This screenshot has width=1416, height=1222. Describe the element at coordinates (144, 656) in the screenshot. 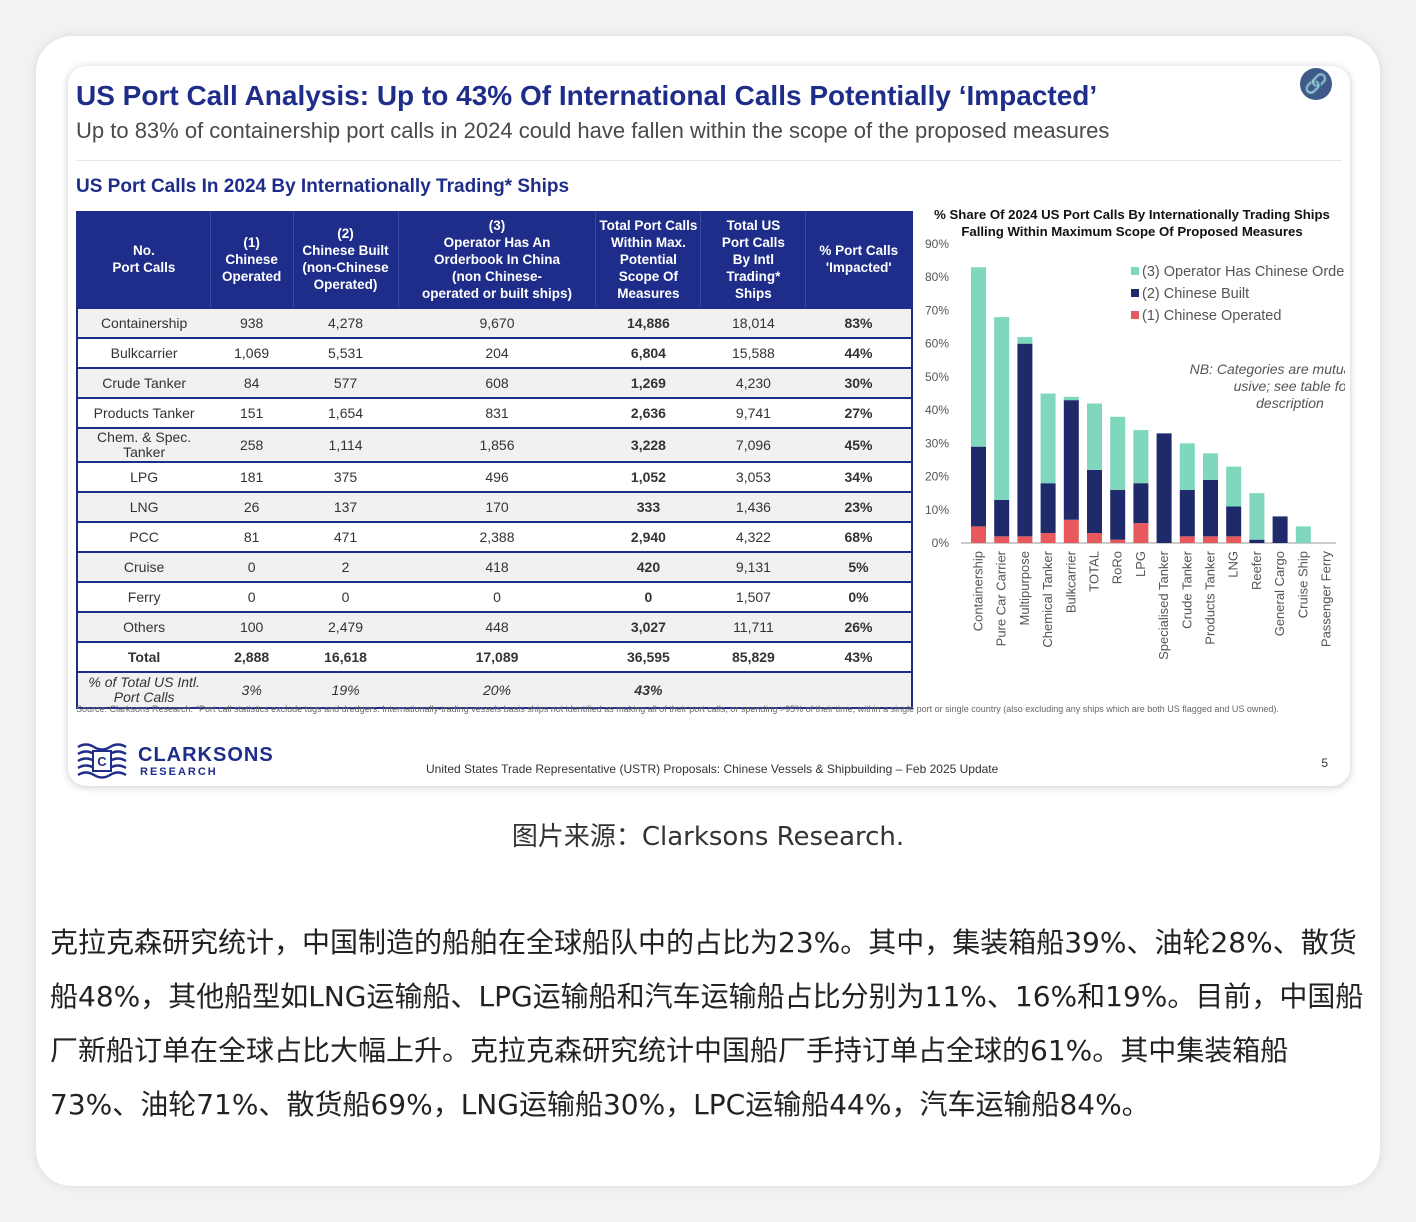

I see `row-label: Total` at that location.